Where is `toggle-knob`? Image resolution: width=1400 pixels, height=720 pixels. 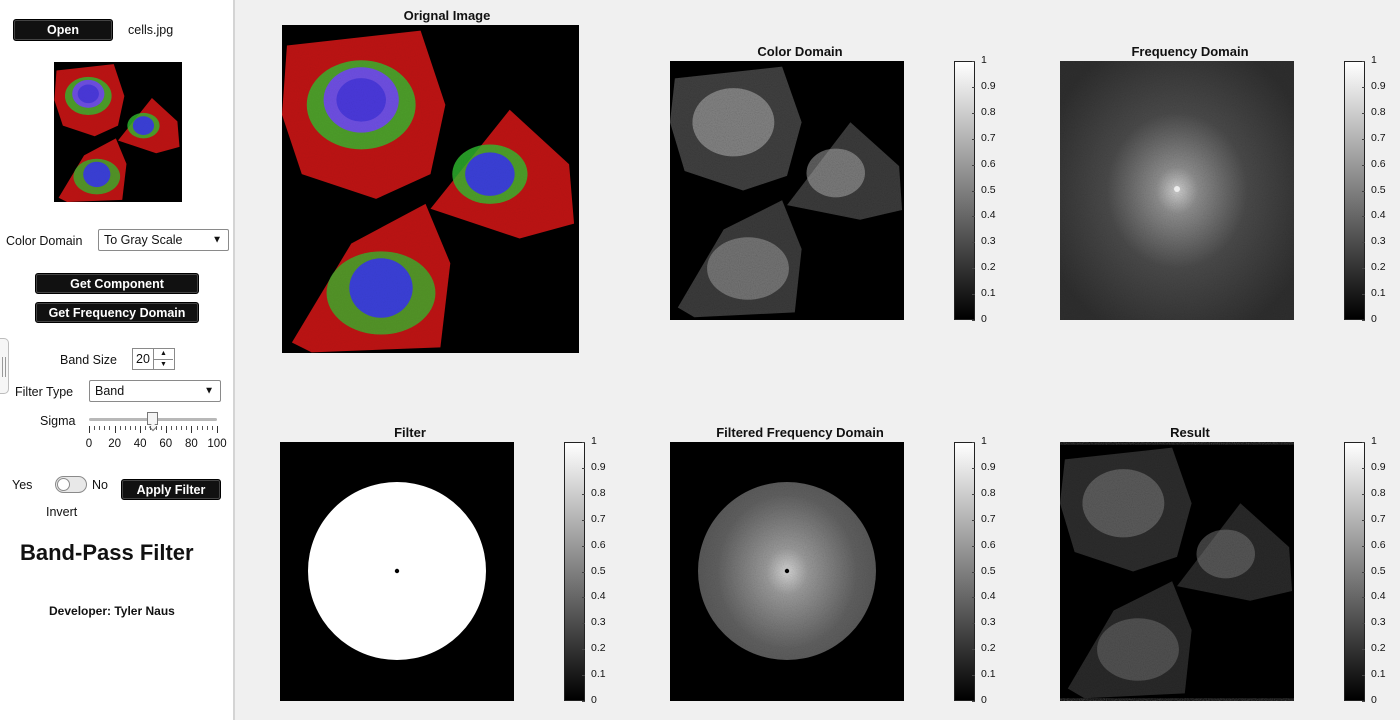
toggle-knob is located at coordinates (63, 484).